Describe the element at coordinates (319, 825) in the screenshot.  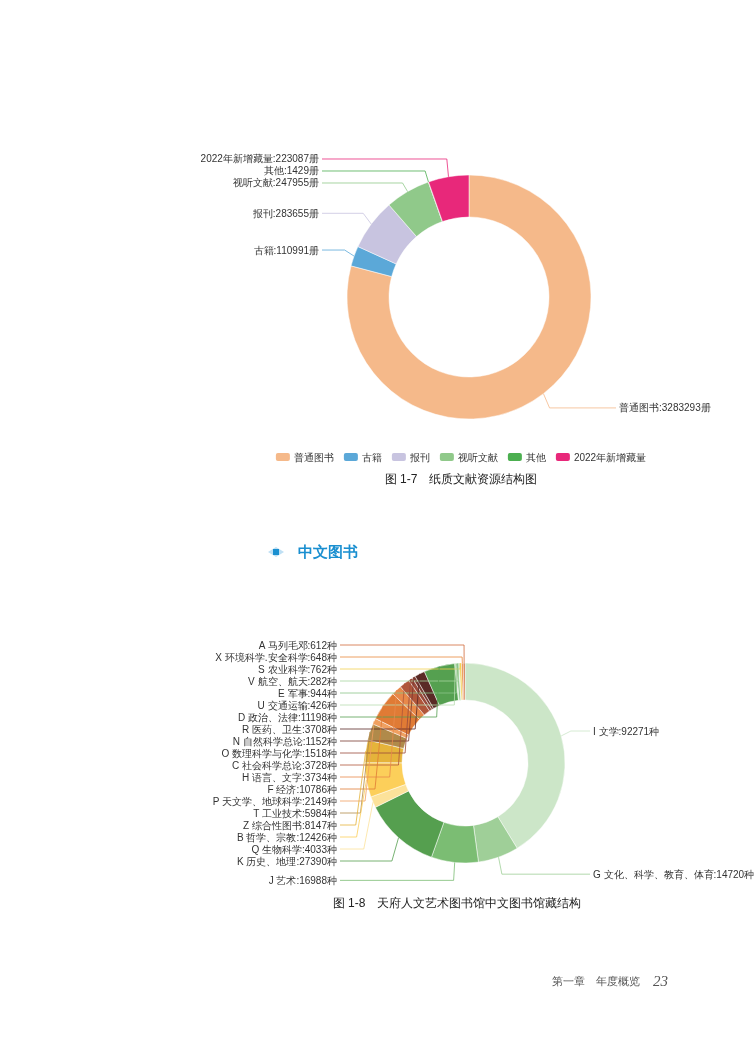
I see `data-label: :8147种` at that location.